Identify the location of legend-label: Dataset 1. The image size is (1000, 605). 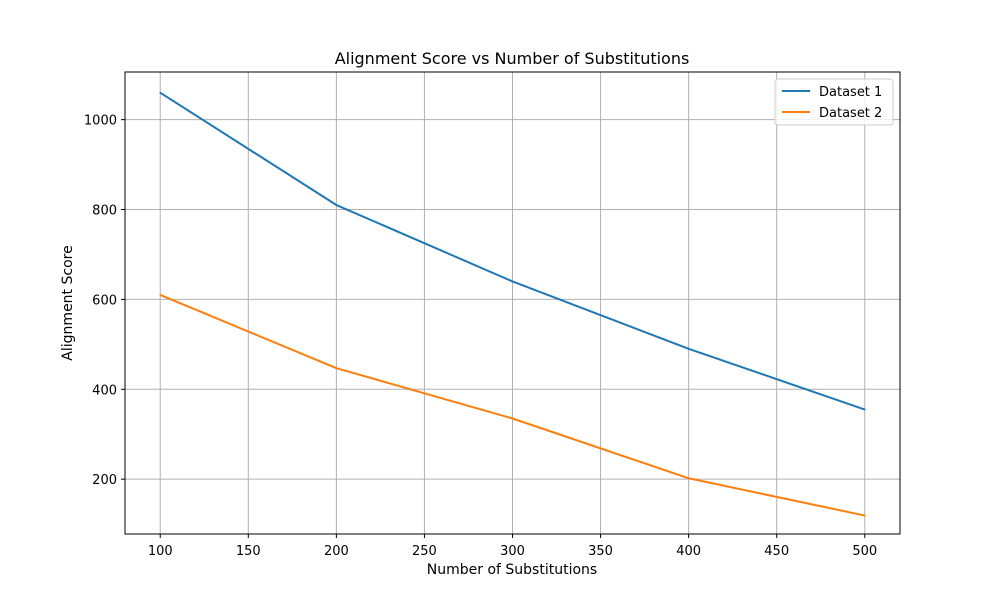
(850, 92).